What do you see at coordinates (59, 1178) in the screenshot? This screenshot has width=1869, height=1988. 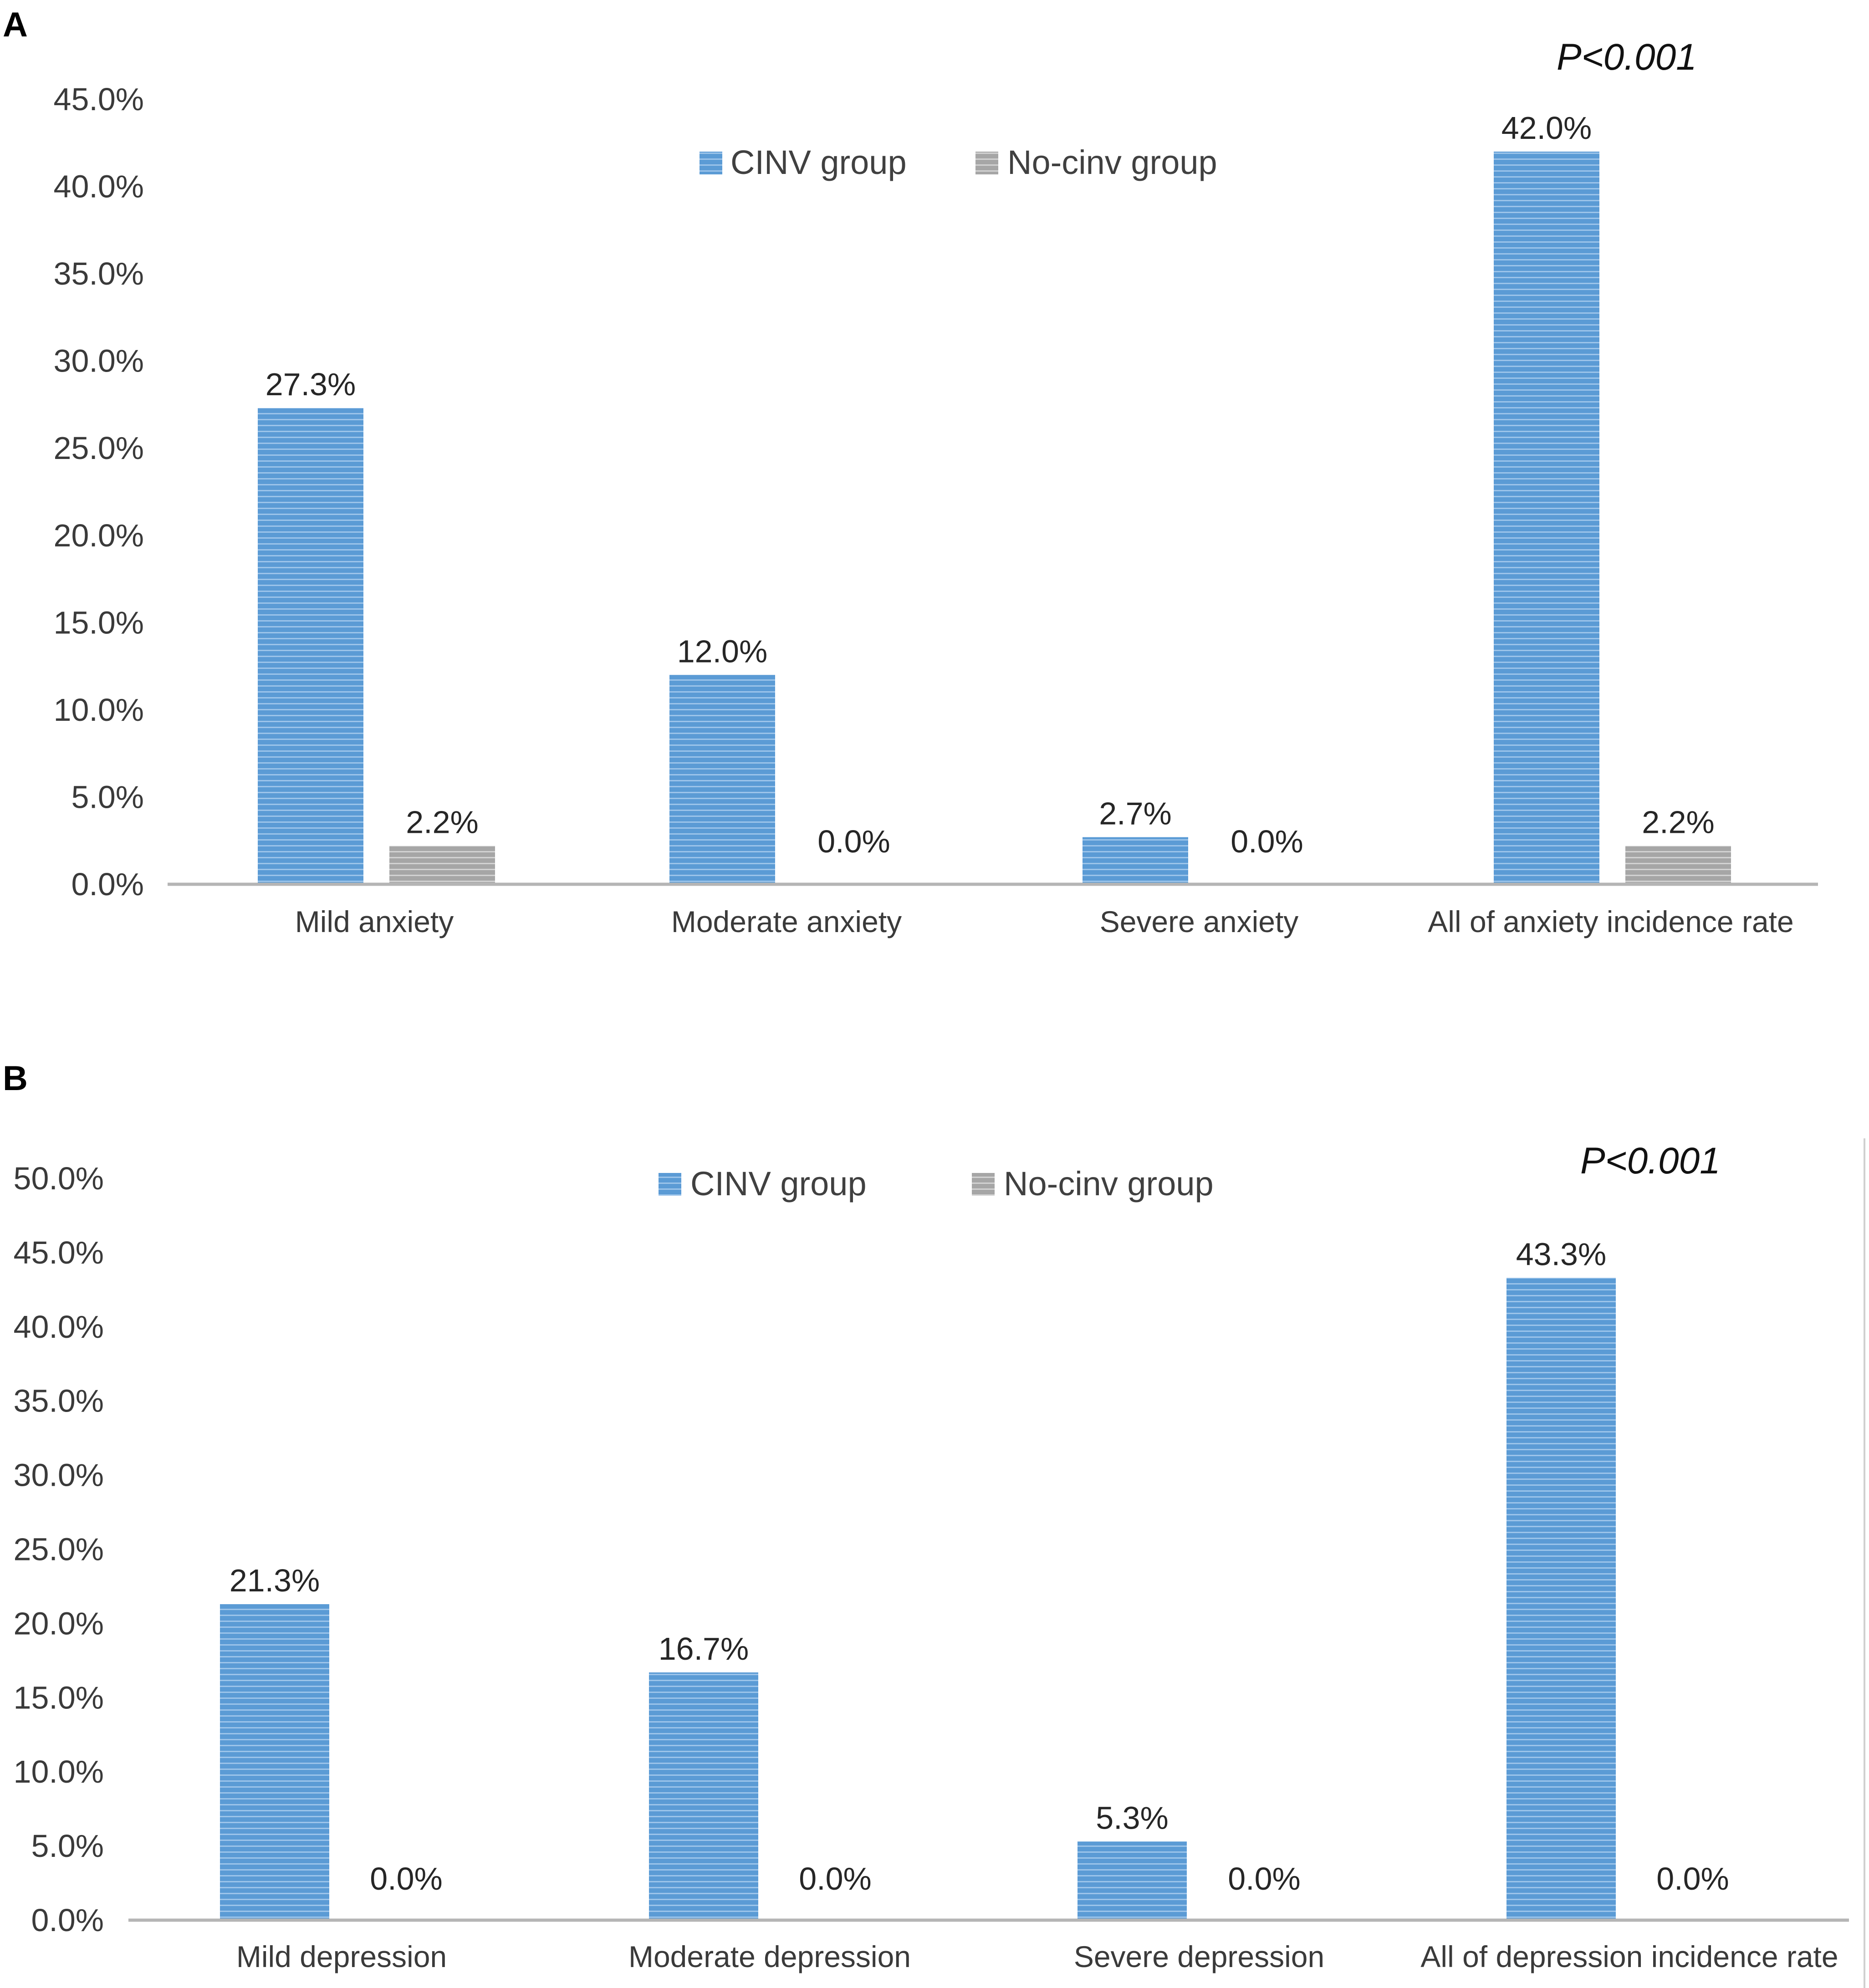 I see `y-tick-label: 50.0%` at bounding box center [59, 1178].